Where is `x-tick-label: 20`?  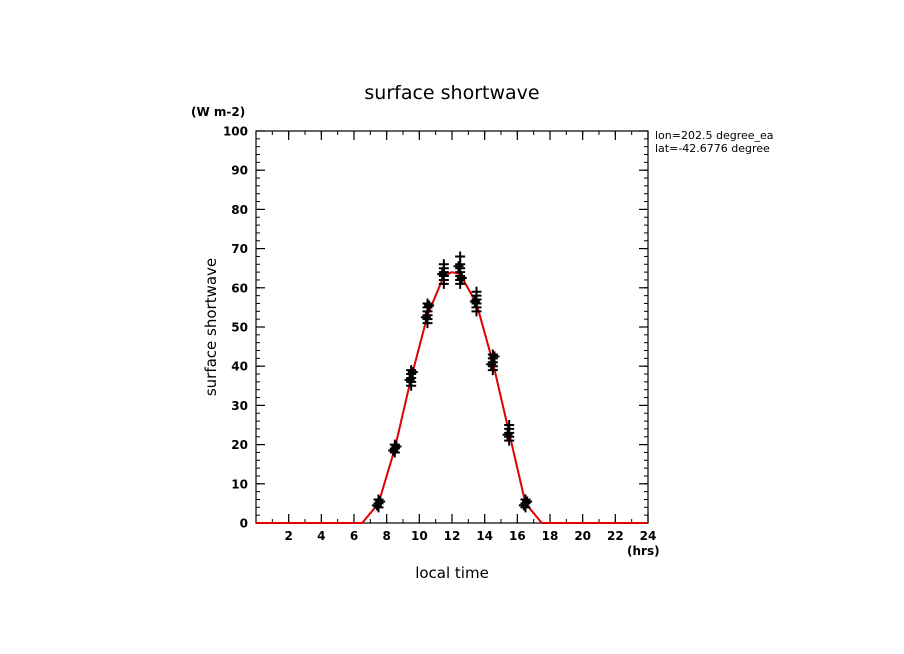
x-tick-label: 20 is located at coordinates (582, 536).